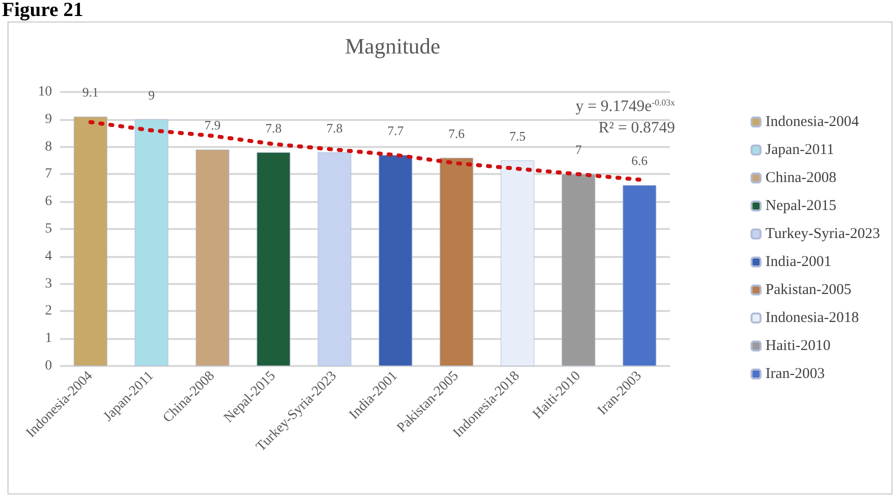  What do you see at coordinates (801, 206) in the screenshot?
I see `legend-label: Nepal-2015` at bounding box center [801, 206].